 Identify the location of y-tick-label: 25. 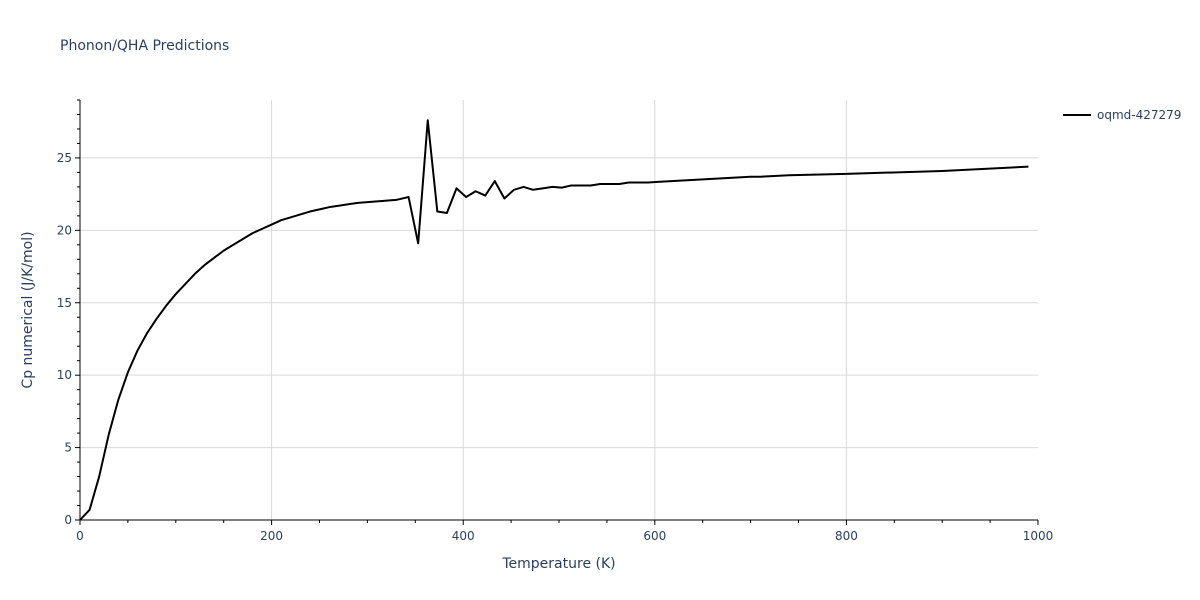
(64, 158).